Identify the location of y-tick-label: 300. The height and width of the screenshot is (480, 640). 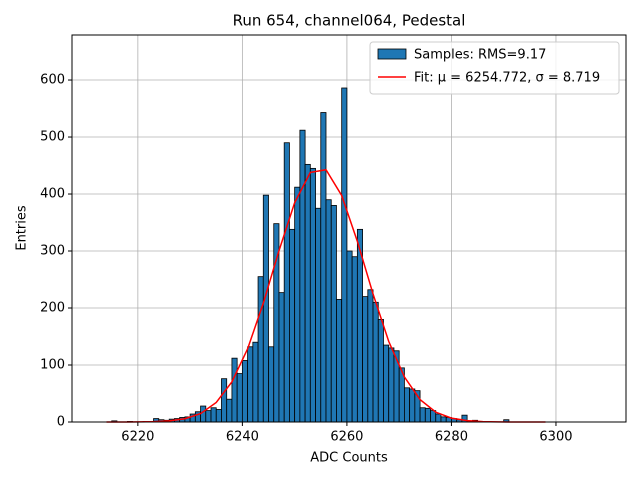
(52, 251).